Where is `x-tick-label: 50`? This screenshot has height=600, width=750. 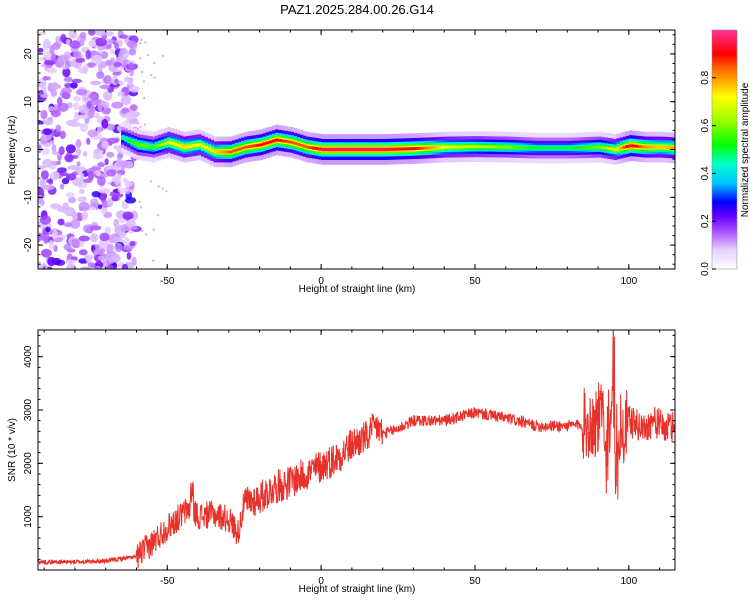
x-tick-label: 50 is located at coordinates (475, 581).